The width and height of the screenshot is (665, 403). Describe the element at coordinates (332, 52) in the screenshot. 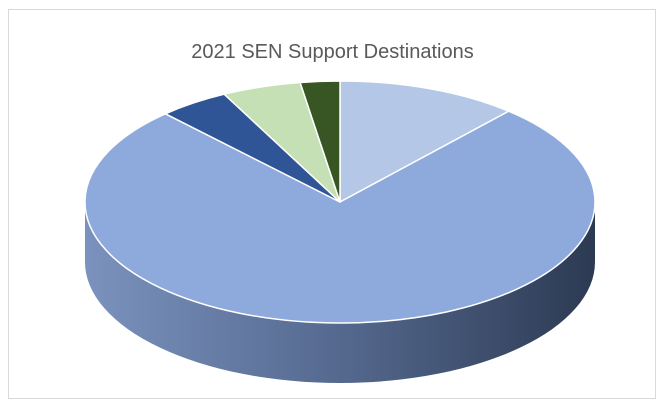

I see `chart-title: 2021 SEN Support Destinations` at that location.